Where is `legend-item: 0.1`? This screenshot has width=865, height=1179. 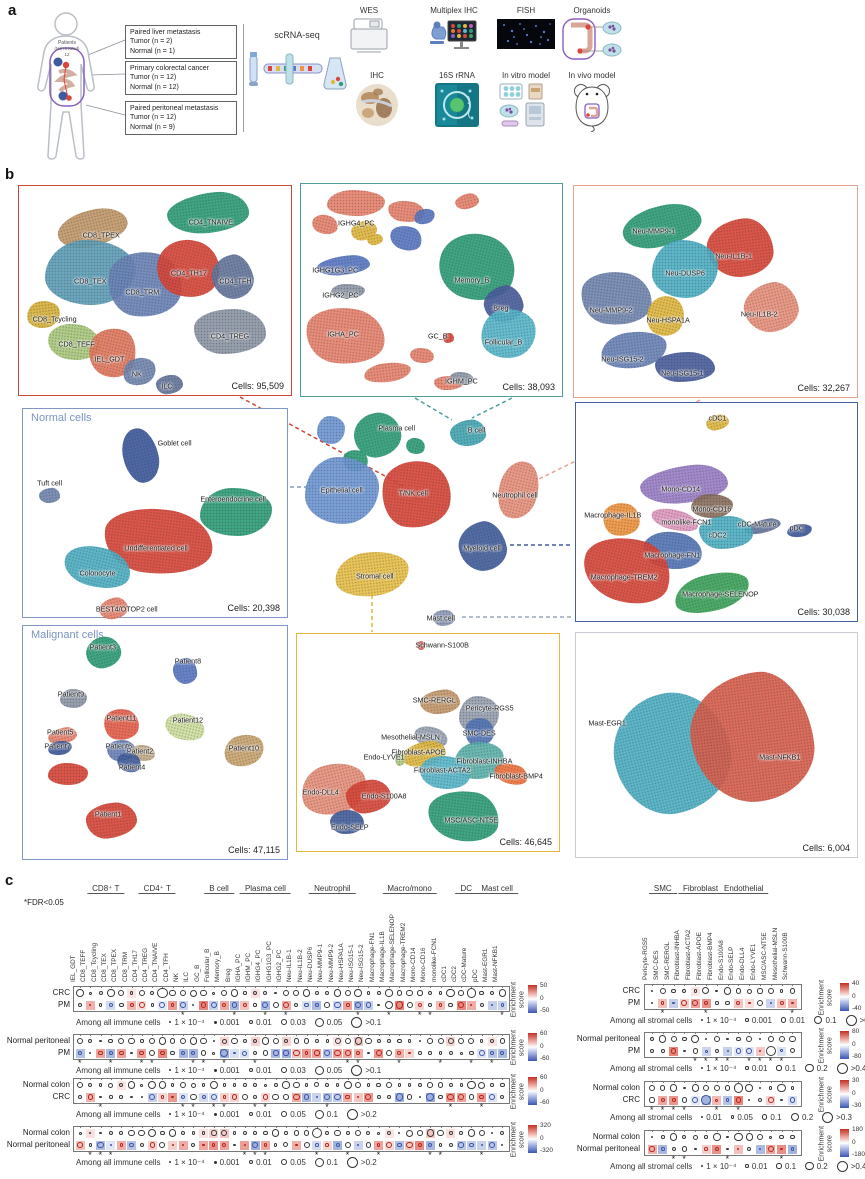 legend-item: 0.1 is located at coordinates (771, 1117).